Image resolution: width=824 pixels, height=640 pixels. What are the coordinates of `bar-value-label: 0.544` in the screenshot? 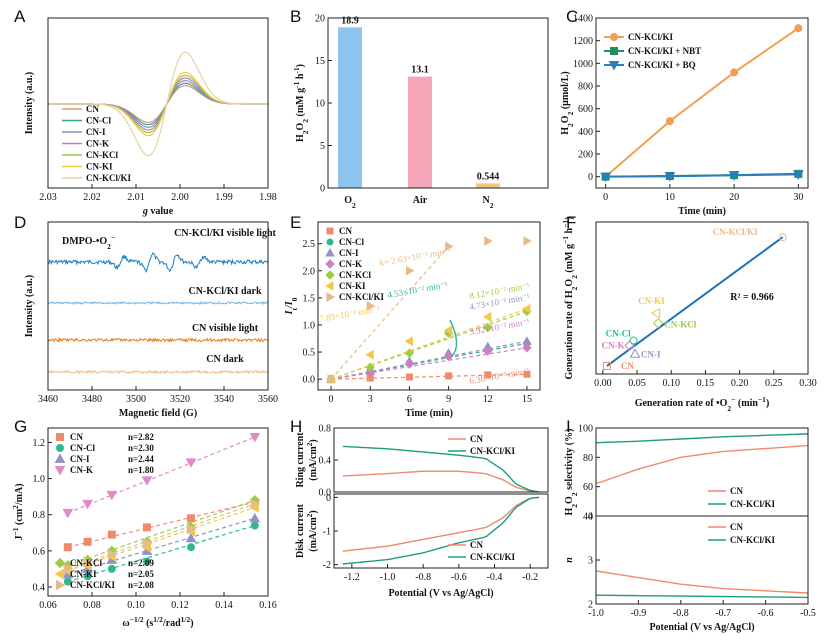 It's located at (488, 176).